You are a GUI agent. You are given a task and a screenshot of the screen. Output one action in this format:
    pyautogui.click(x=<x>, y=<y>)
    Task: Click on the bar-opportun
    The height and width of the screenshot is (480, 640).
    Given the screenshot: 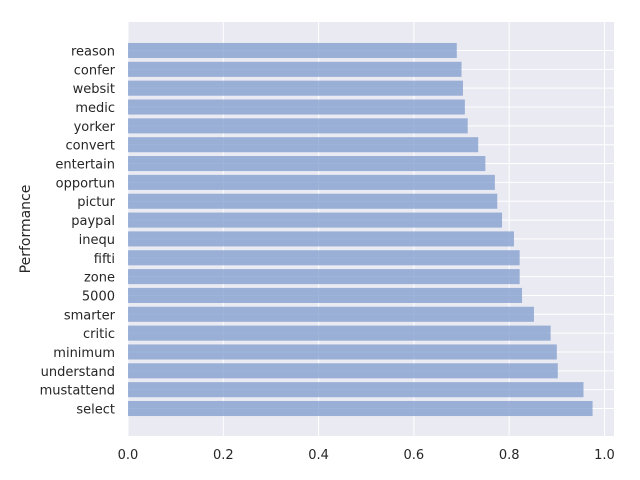 What is the action you would take?
    pyautogui.click(x=311, y=182)
    